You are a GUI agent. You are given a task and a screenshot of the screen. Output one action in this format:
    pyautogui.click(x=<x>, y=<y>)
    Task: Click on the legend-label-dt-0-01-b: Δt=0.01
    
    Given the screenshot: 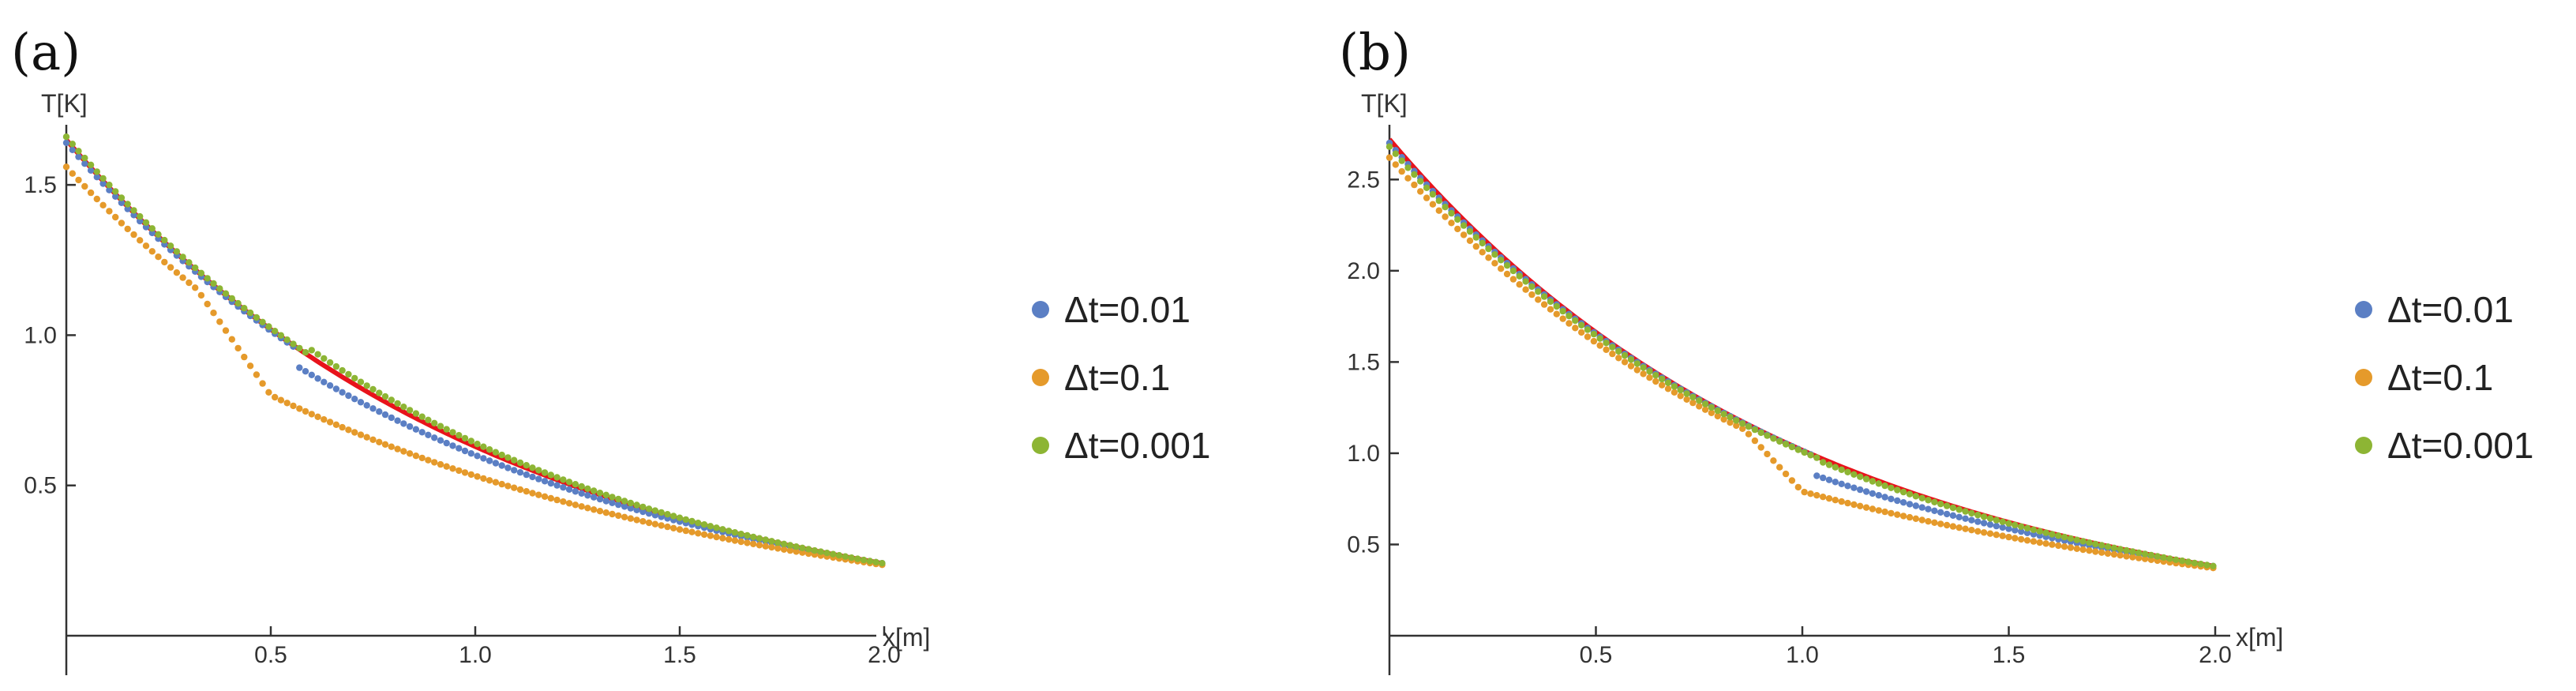 What is the action you would take?
    pyautogui.click(x=2450, y=309)
    